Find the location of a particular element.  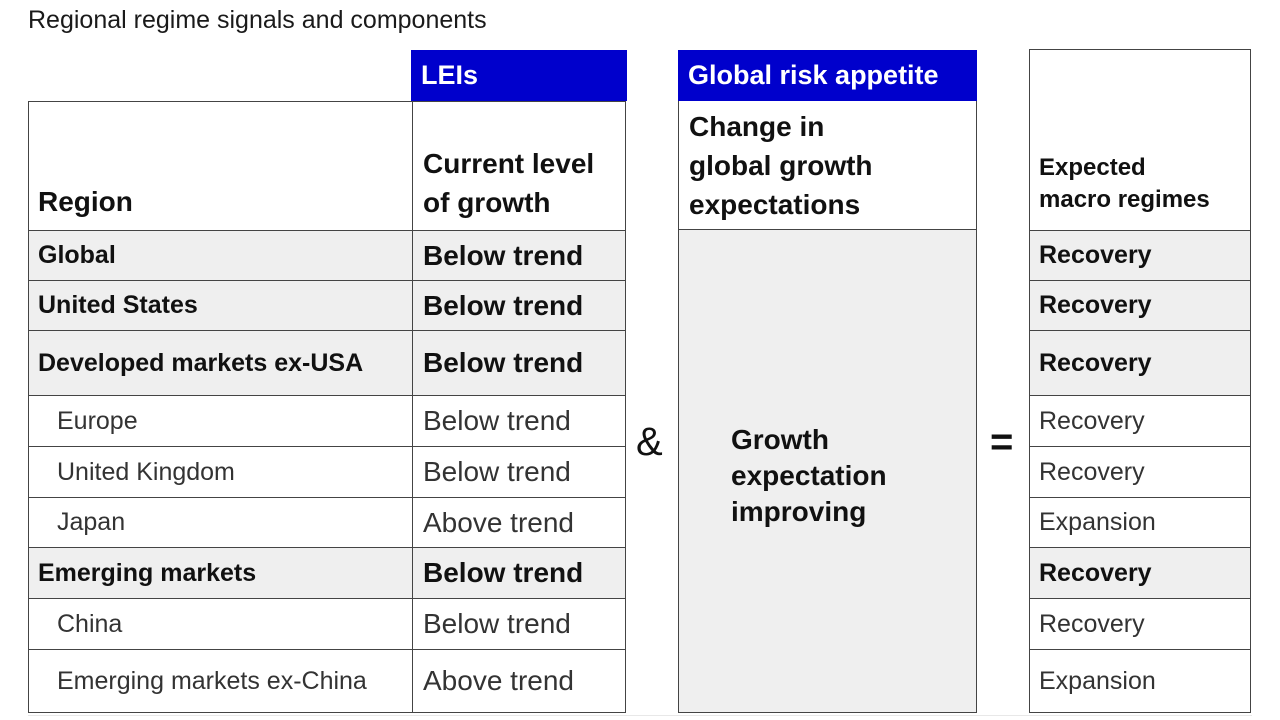

risk-value-line-3: improving is located at coordinates (799, 511).